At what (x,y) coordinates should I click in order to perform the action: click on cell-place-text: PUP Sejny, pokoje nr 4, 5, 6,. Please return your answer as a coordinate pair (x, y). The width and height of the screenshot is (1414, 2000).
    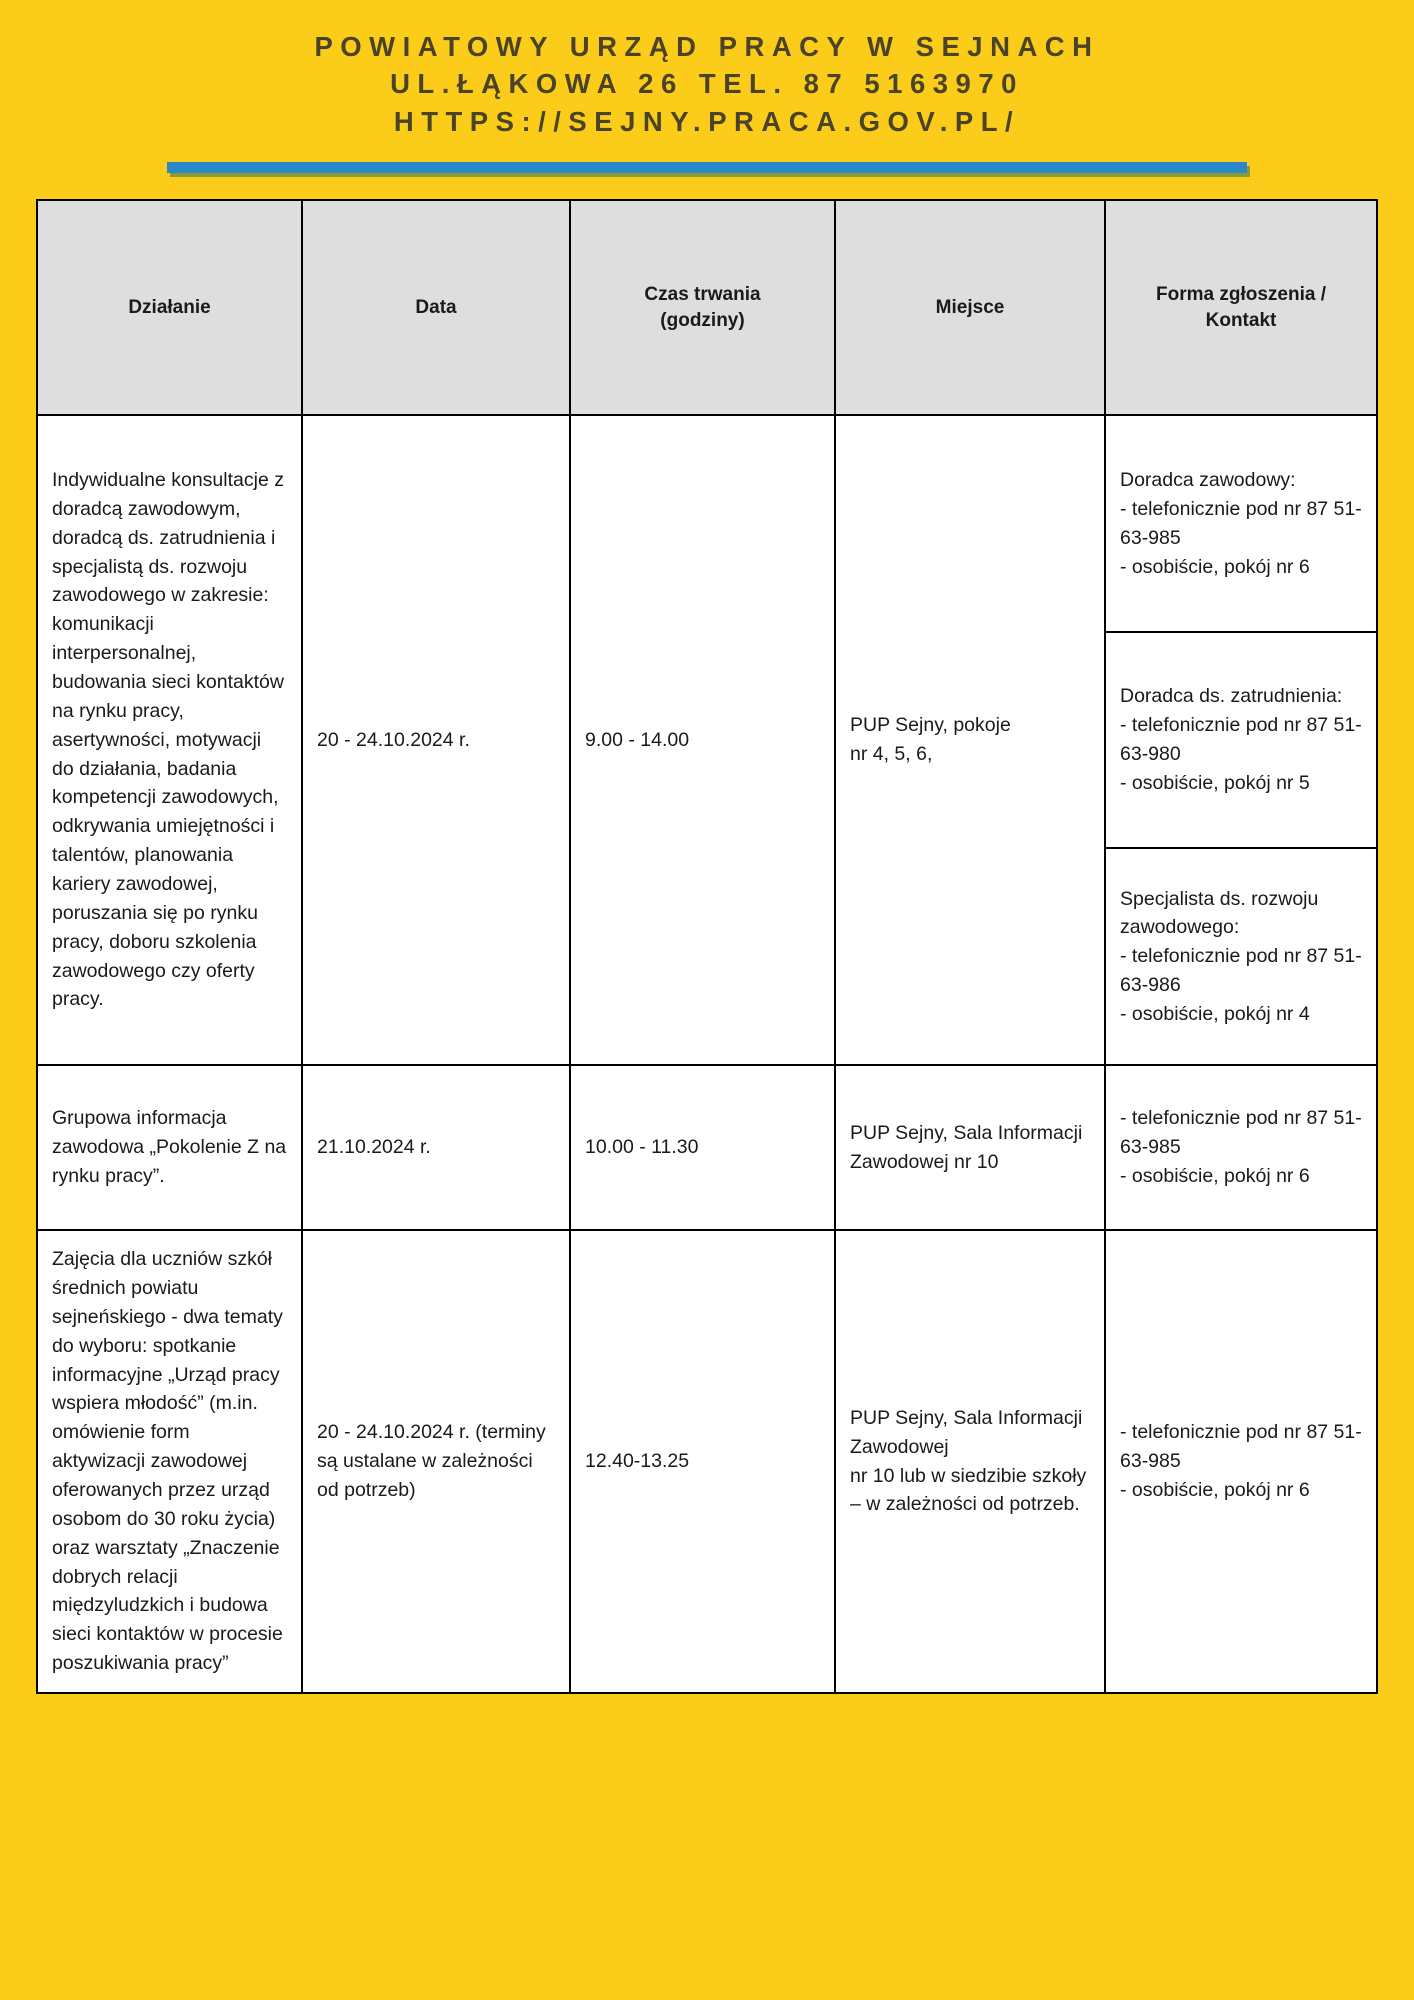
    Looking at the image, I should click on (930, 740).